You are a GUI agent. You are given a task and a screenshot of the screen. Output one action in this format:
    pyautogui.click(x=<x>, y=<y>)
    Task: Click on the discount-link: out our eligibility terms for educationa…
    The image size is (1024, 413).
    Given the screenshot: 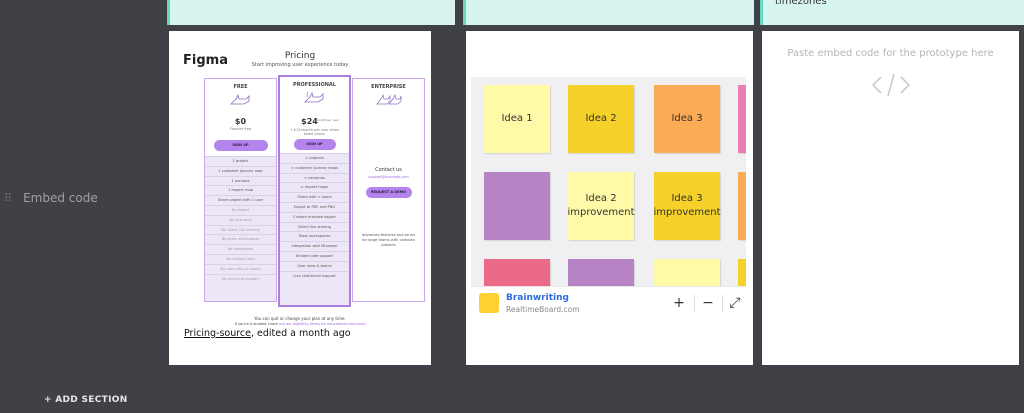 What is the action you would take?
    pyautogui.click(x=322, y=324)
    